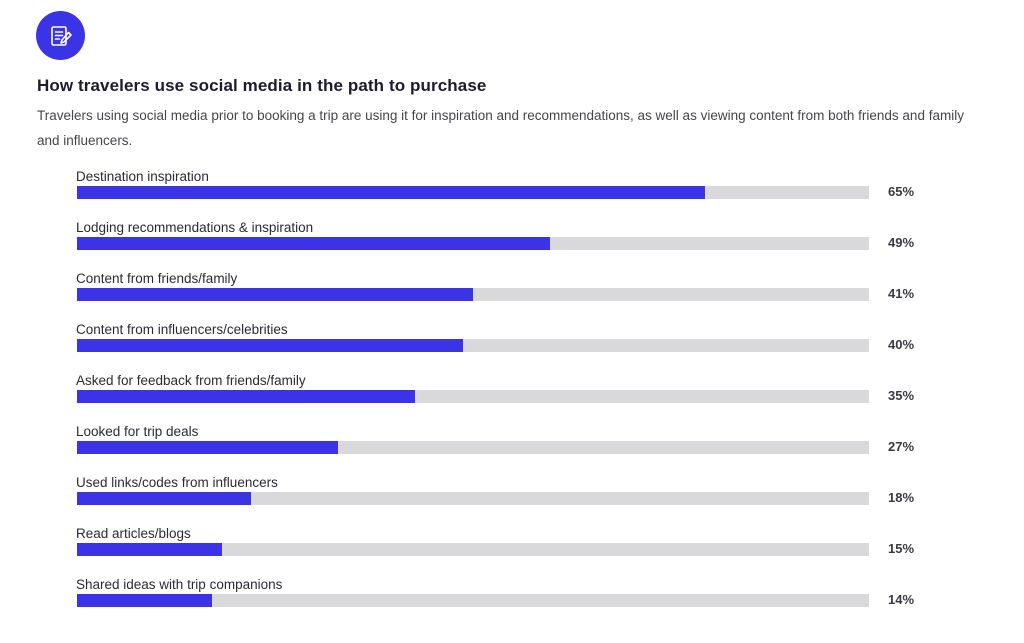  Describe the element at coordinates (182, 329) in the screenshot. I see `bar-category-label: Content from influencers/celebrities` at that location.